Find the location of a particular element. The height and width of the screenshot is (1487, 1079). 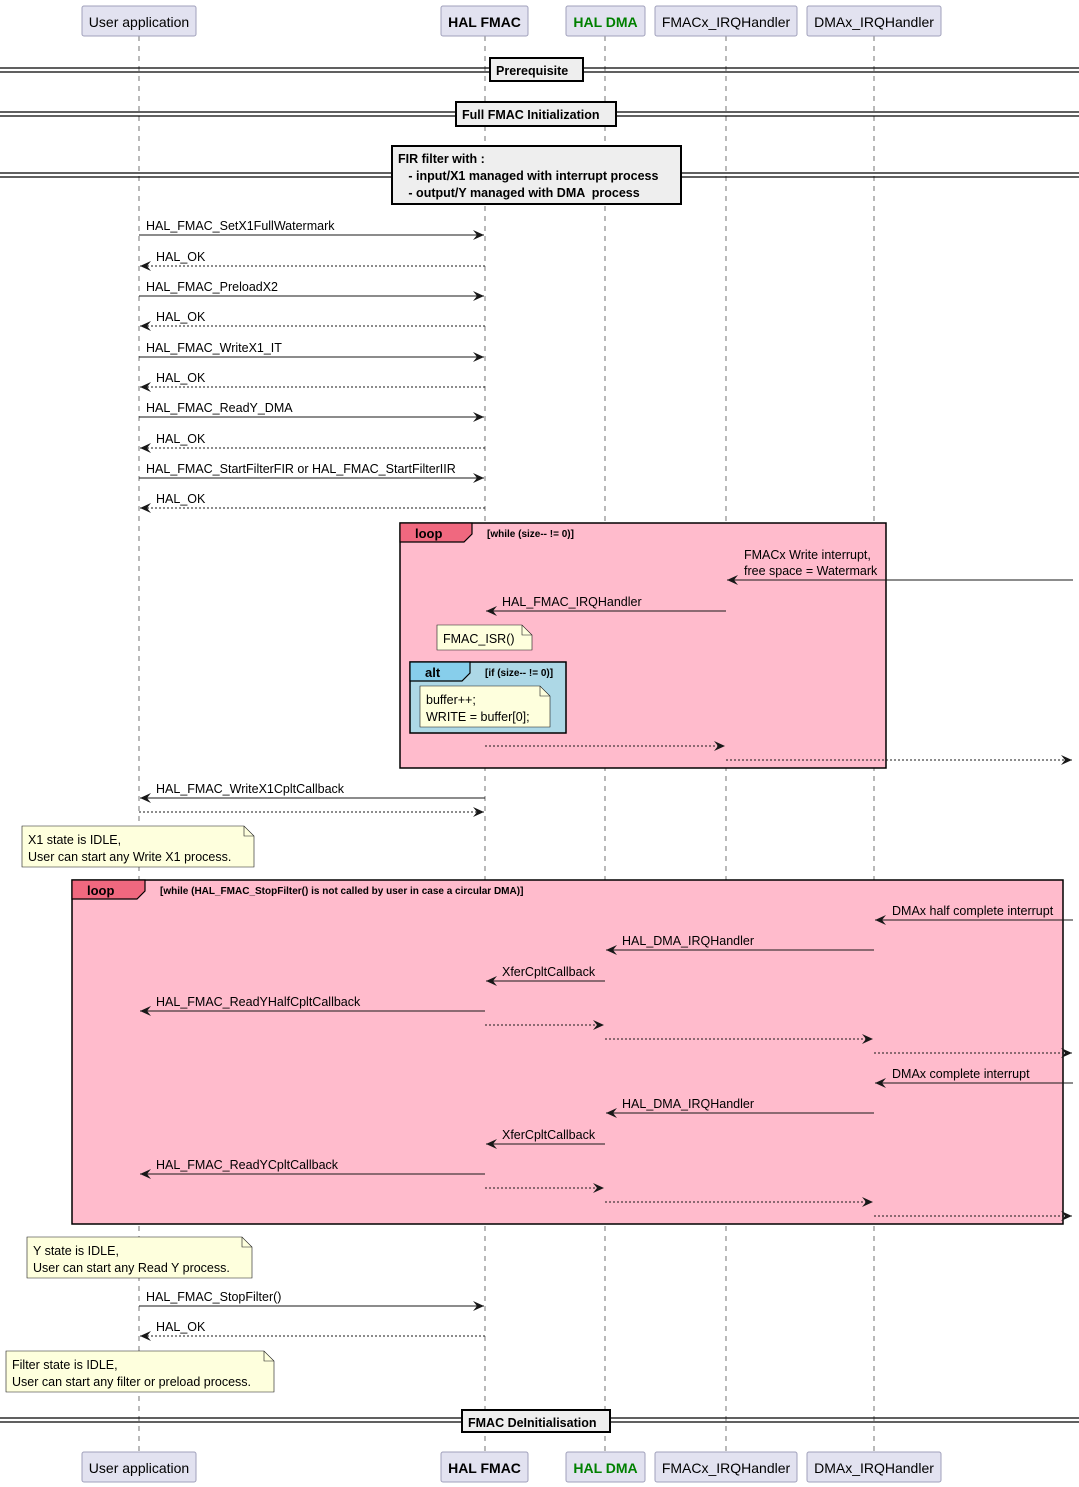

participant-fmac-top: HAL FMAC is located at coordinates (484, 21).